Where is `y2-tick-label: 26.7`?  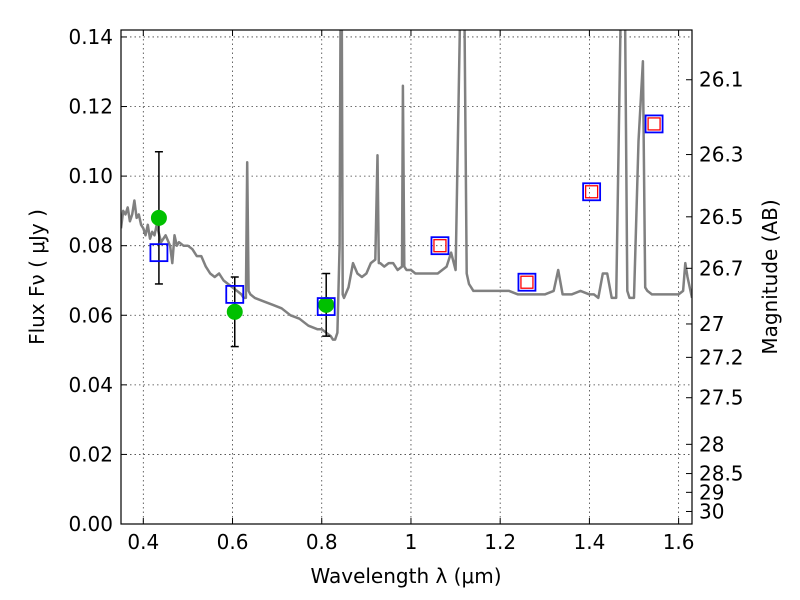 y2-tick-label: 26.7 is located at coordinates (721, 268).